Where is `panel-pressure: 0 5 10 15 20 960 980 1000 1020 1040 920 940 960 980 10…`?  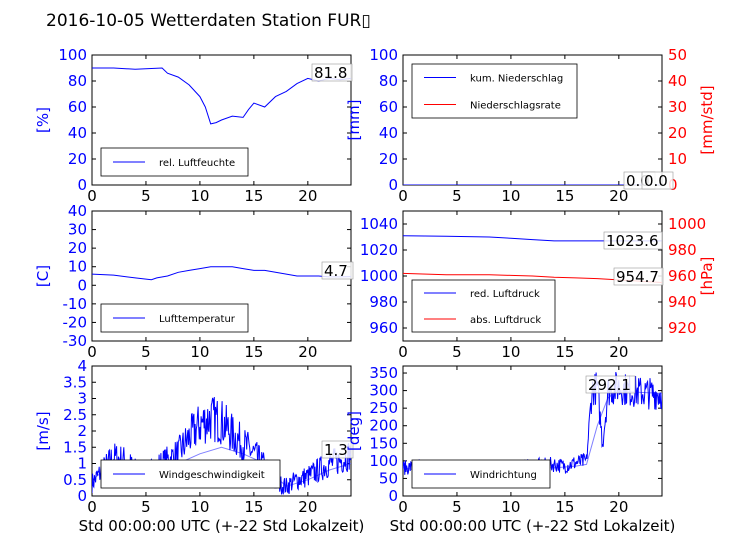
panel-pressure: 0 5 10 15 20 960 980 1000 1020 1040 920 940 960 980 10… is located at coordinates (538, 285).